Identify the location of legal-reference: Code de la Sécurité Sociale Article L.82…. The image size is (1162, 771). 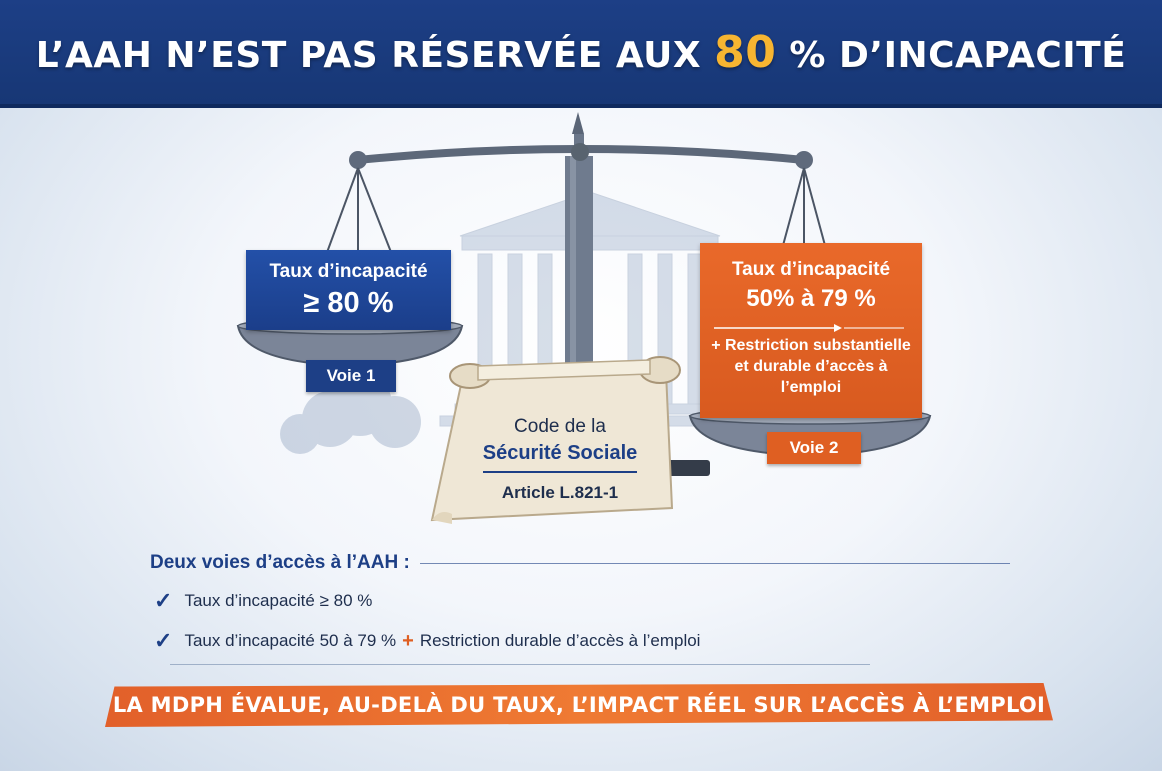
(560, 459).